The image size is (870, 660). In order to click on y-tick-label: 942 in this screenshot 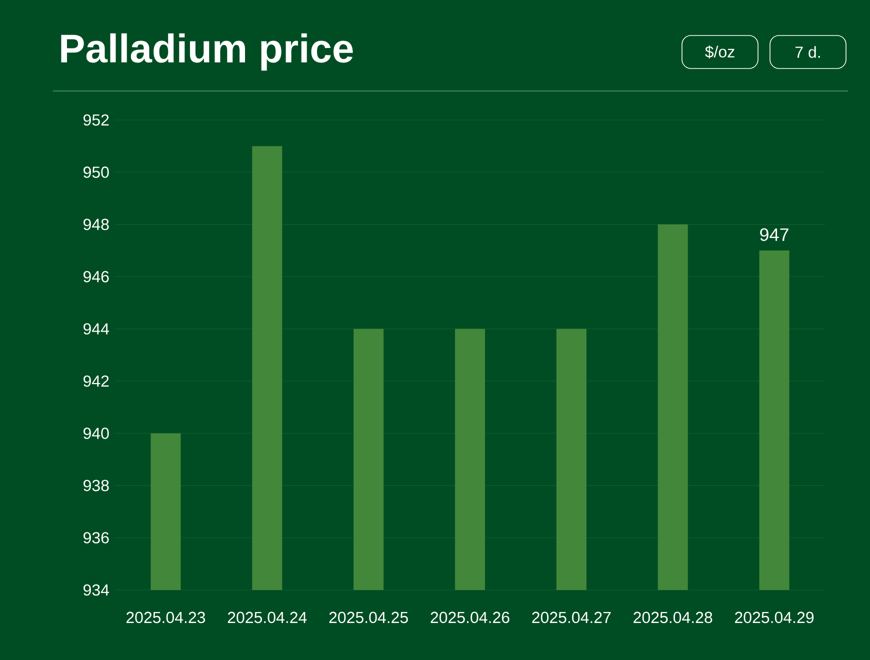, I will do `click(96, 381)`.